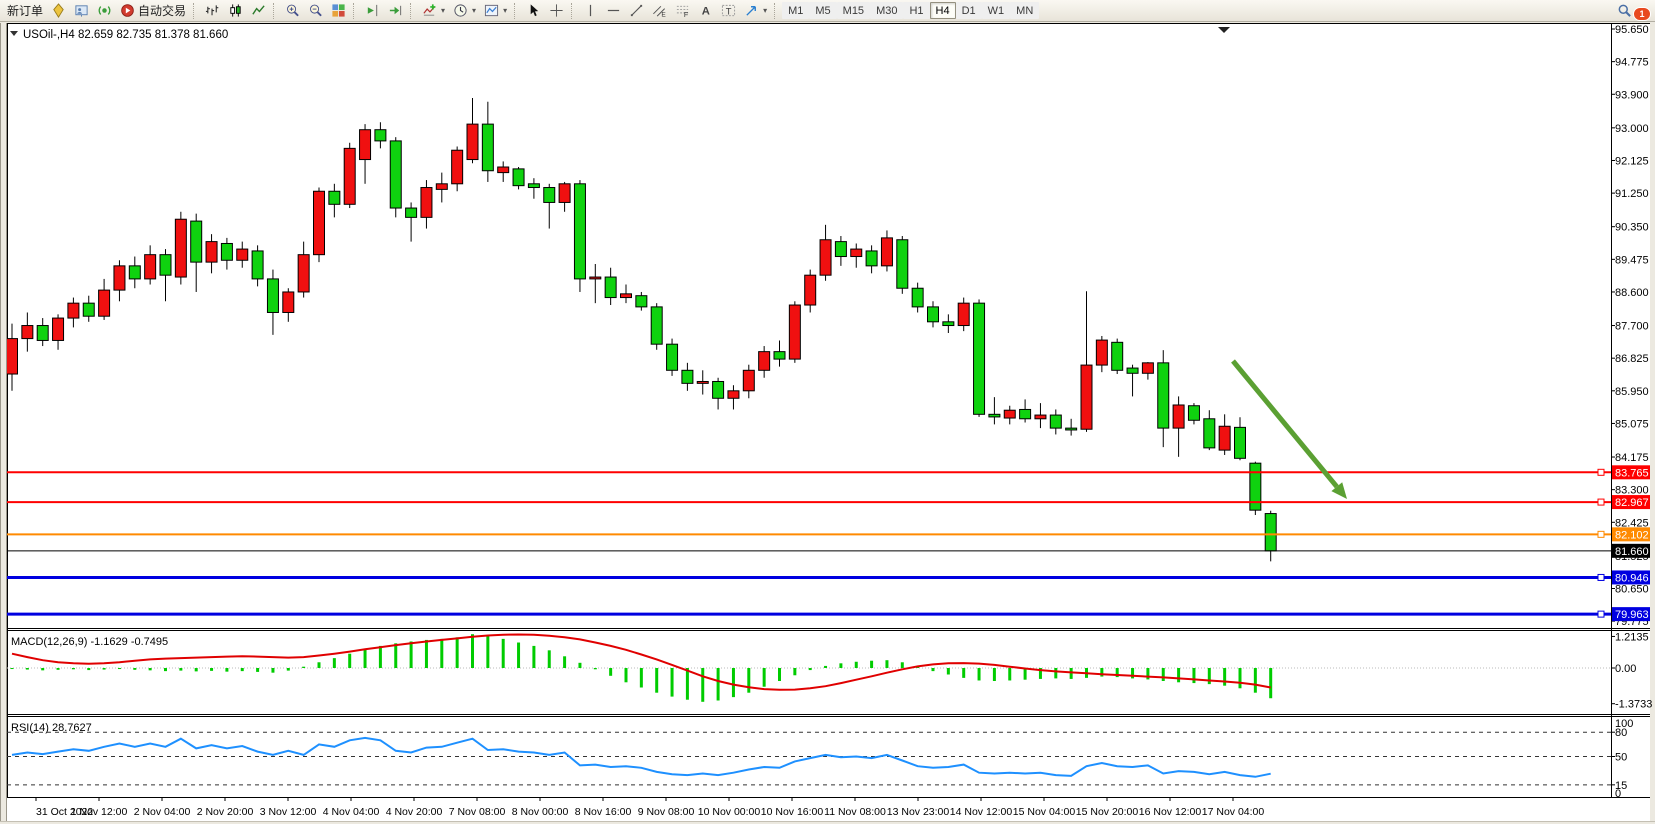 This screenshot has height=824, width=1655. I want to click on svg-text: 13 Nov 23:00, so click(918, 812).